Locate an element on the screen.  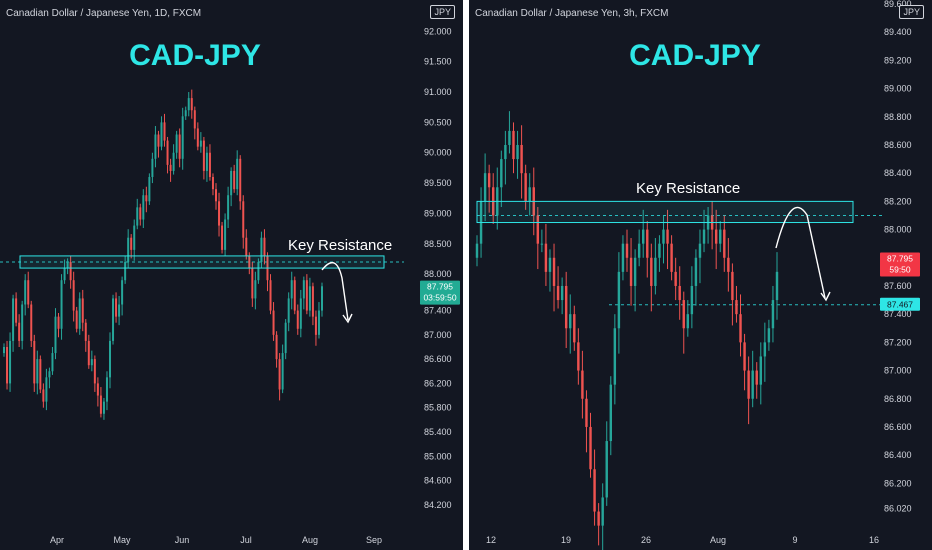
y-tick-label: 84.600 is located at coordinates (438, 481).